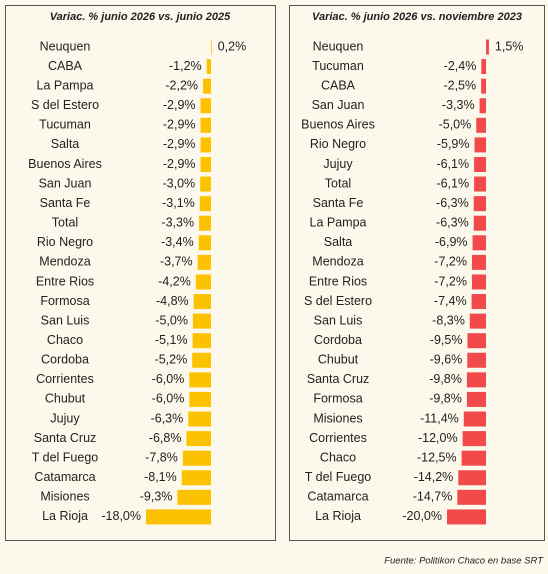  I want to click on chart-title: Variac. % junio 2026 vs. junio 2025, so click(140, 17).